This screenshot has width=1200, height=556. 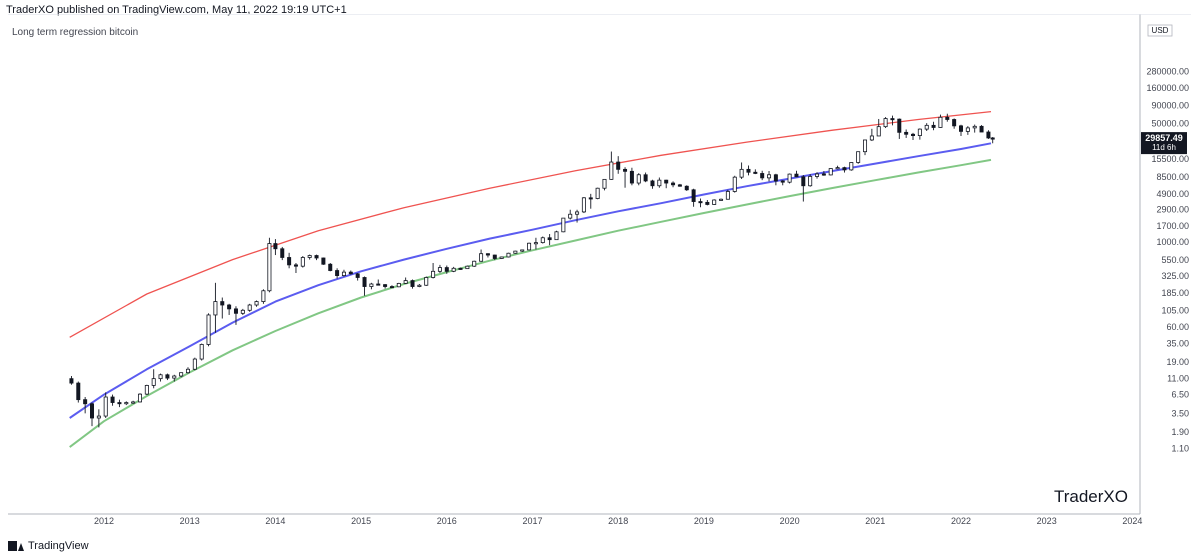 I want to click on top-border, so click(x=599, y=14).